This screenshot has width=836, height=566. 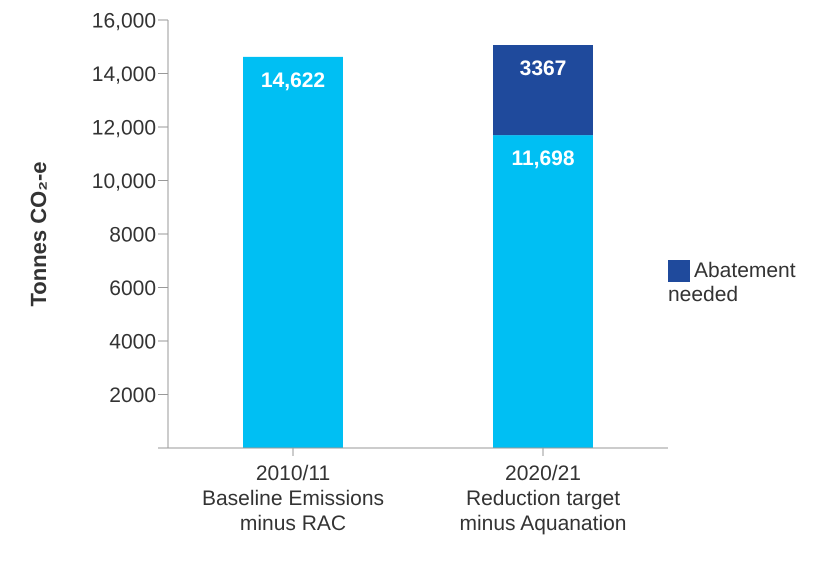 What do you see at coordinates (293, 498) in the screenshot?
I see `x-tick-label: 2010/11 Baseline Emissions minus RAC` at bounding box center [293, 498].